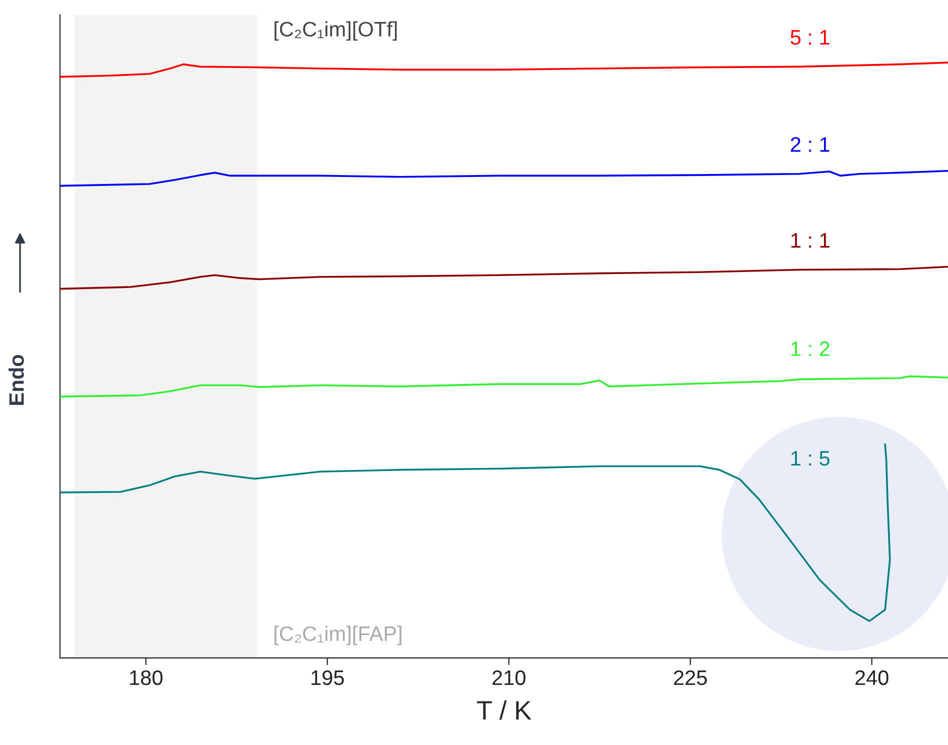  What do you see at coordinates (16, 379) in the screenshot?
I see `y-axis-title: Endo` at bounding box center [16, 379].